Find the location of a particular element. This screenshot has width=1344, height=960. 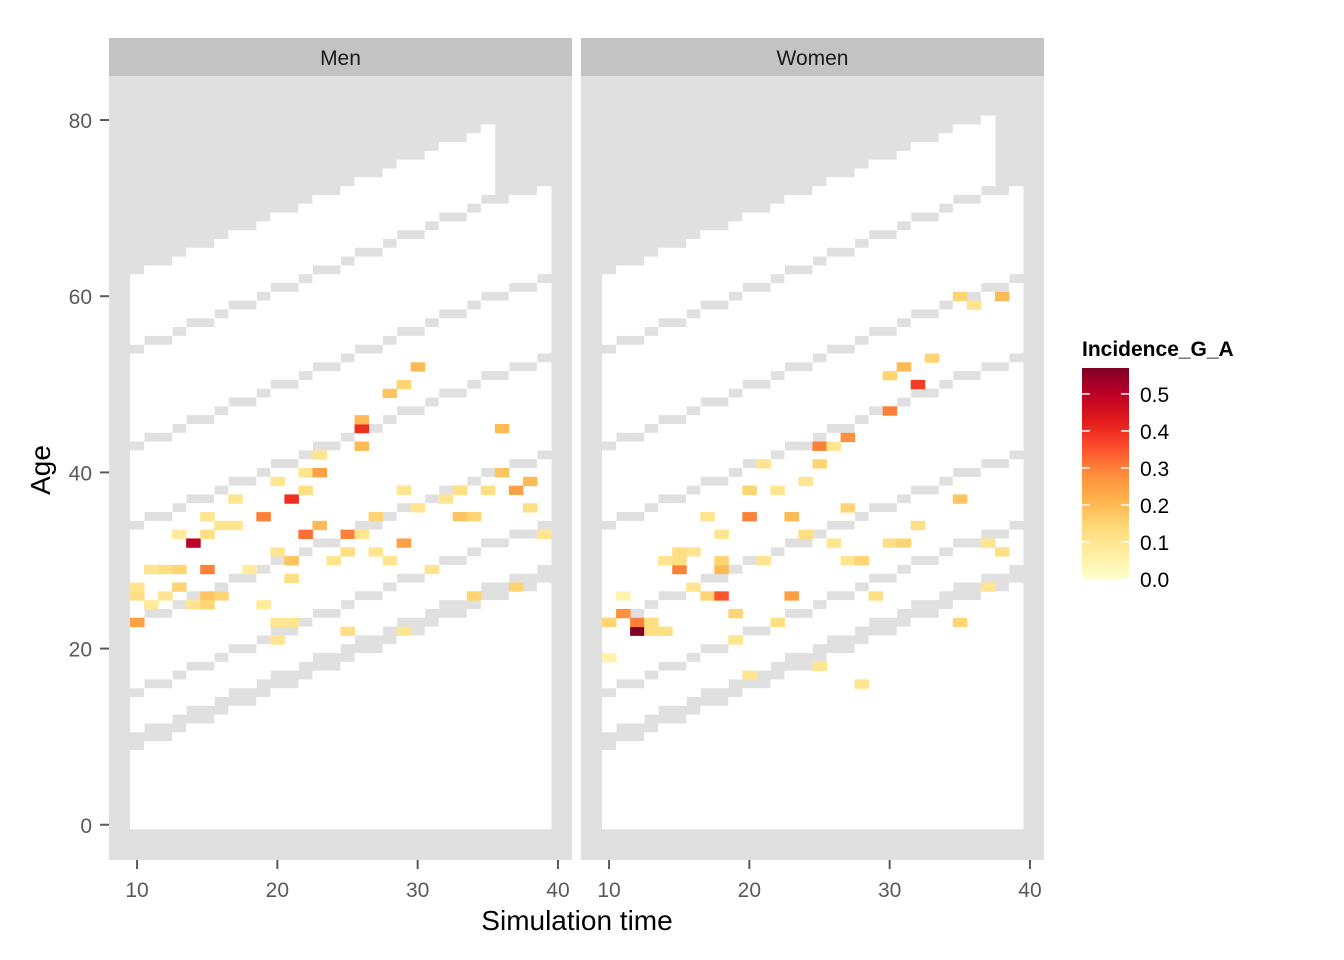

x-tick-label: 20 is located at coordinates (749, 890).